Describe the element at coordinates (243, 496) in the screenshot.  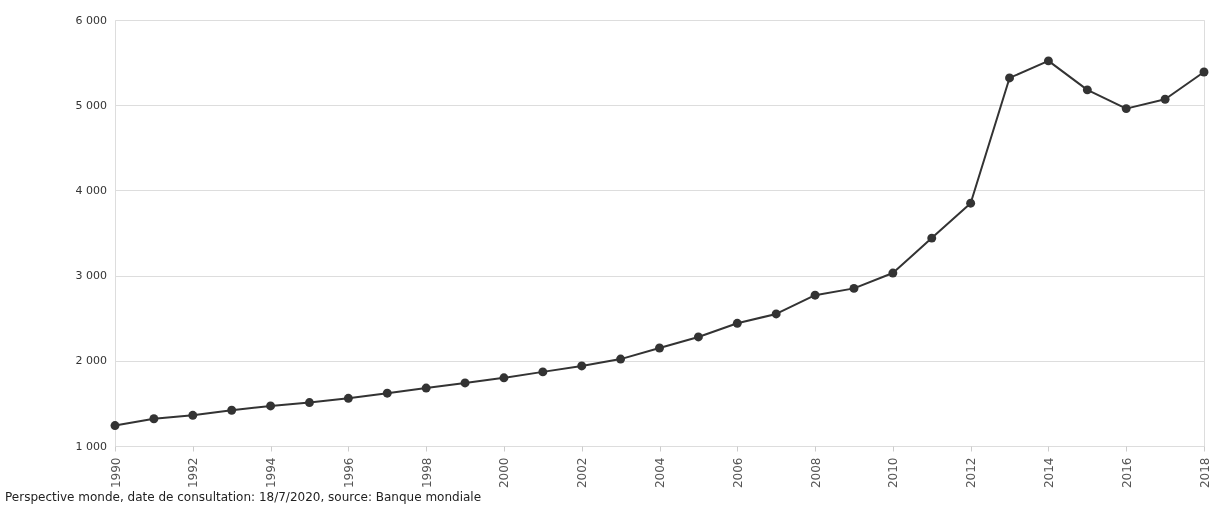
I see `text: Perspective monde, date de consultation: 18/7/2020, source: Banque mondiale` at that location.